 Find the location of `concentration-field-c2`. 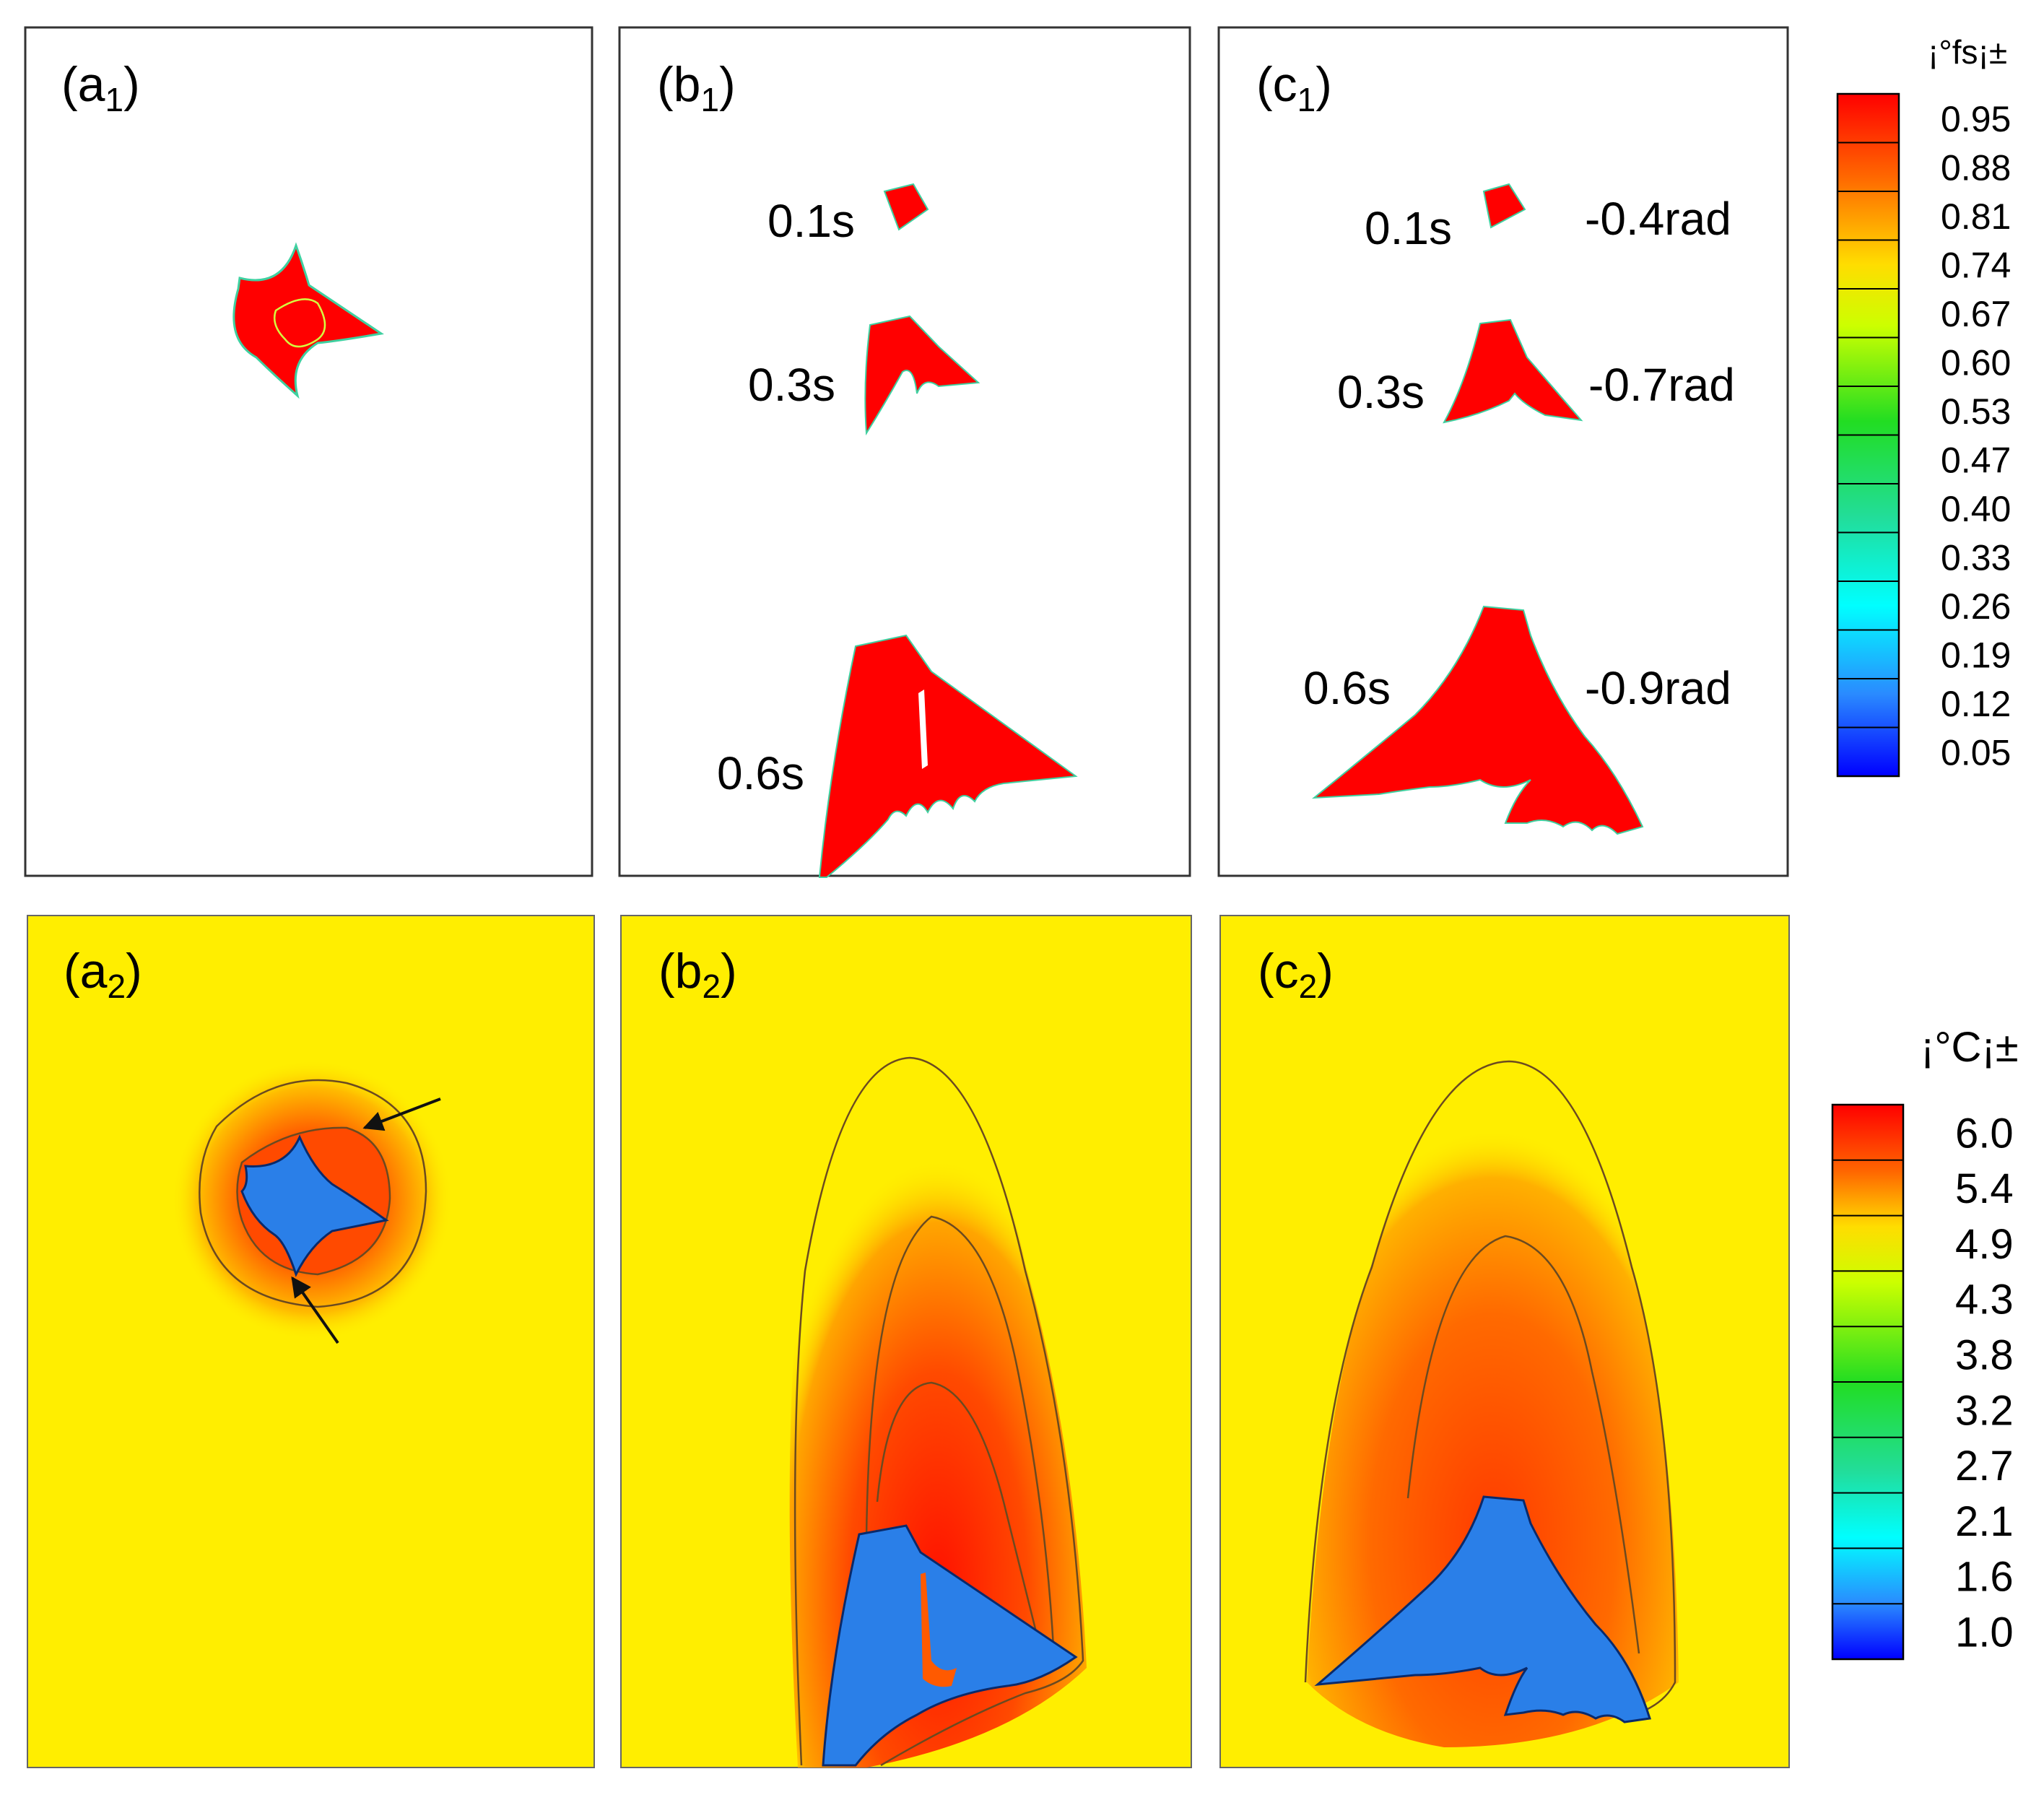

concentration-field-c2 is located at coordinates (1493, 1404).